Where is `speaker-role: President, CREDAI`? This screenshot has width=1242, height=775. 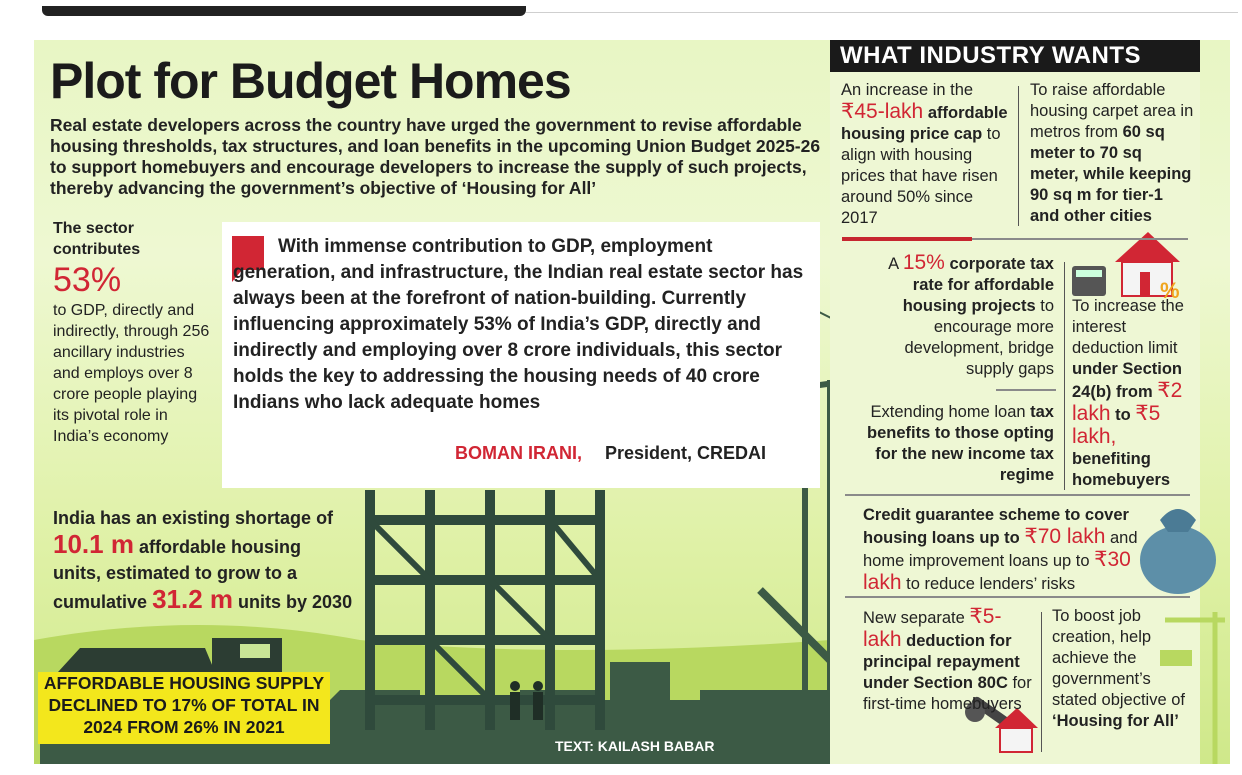 speaker-role: President, CREDAI is located at coordinates (686, 453).